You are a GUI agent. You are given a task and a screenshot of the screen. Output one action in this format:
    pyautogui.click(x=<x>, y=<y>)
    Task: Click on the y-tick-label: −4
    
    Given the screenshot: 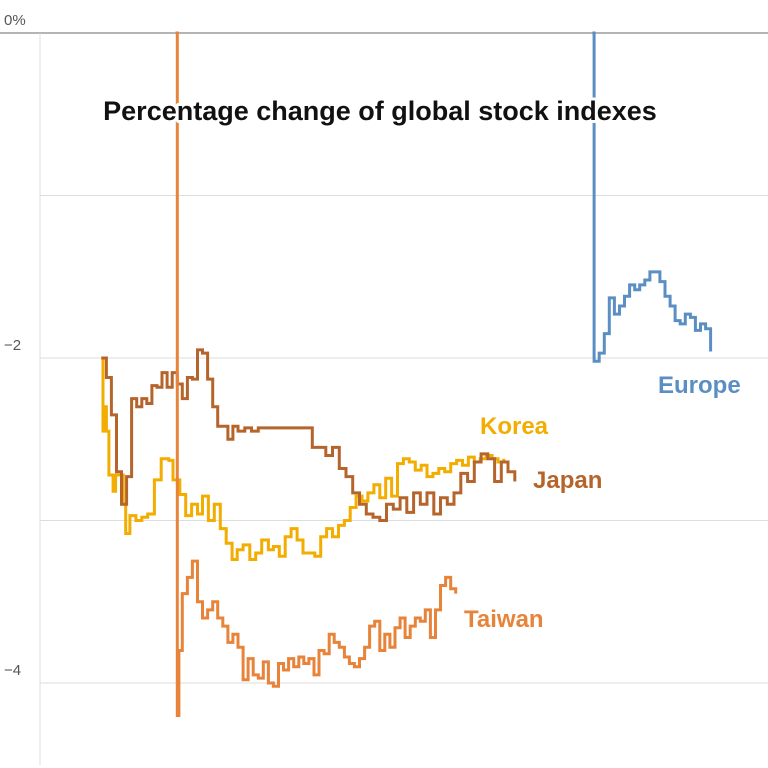 What is the action you would take?
    pyautogui.click(x=12, y=670)
    